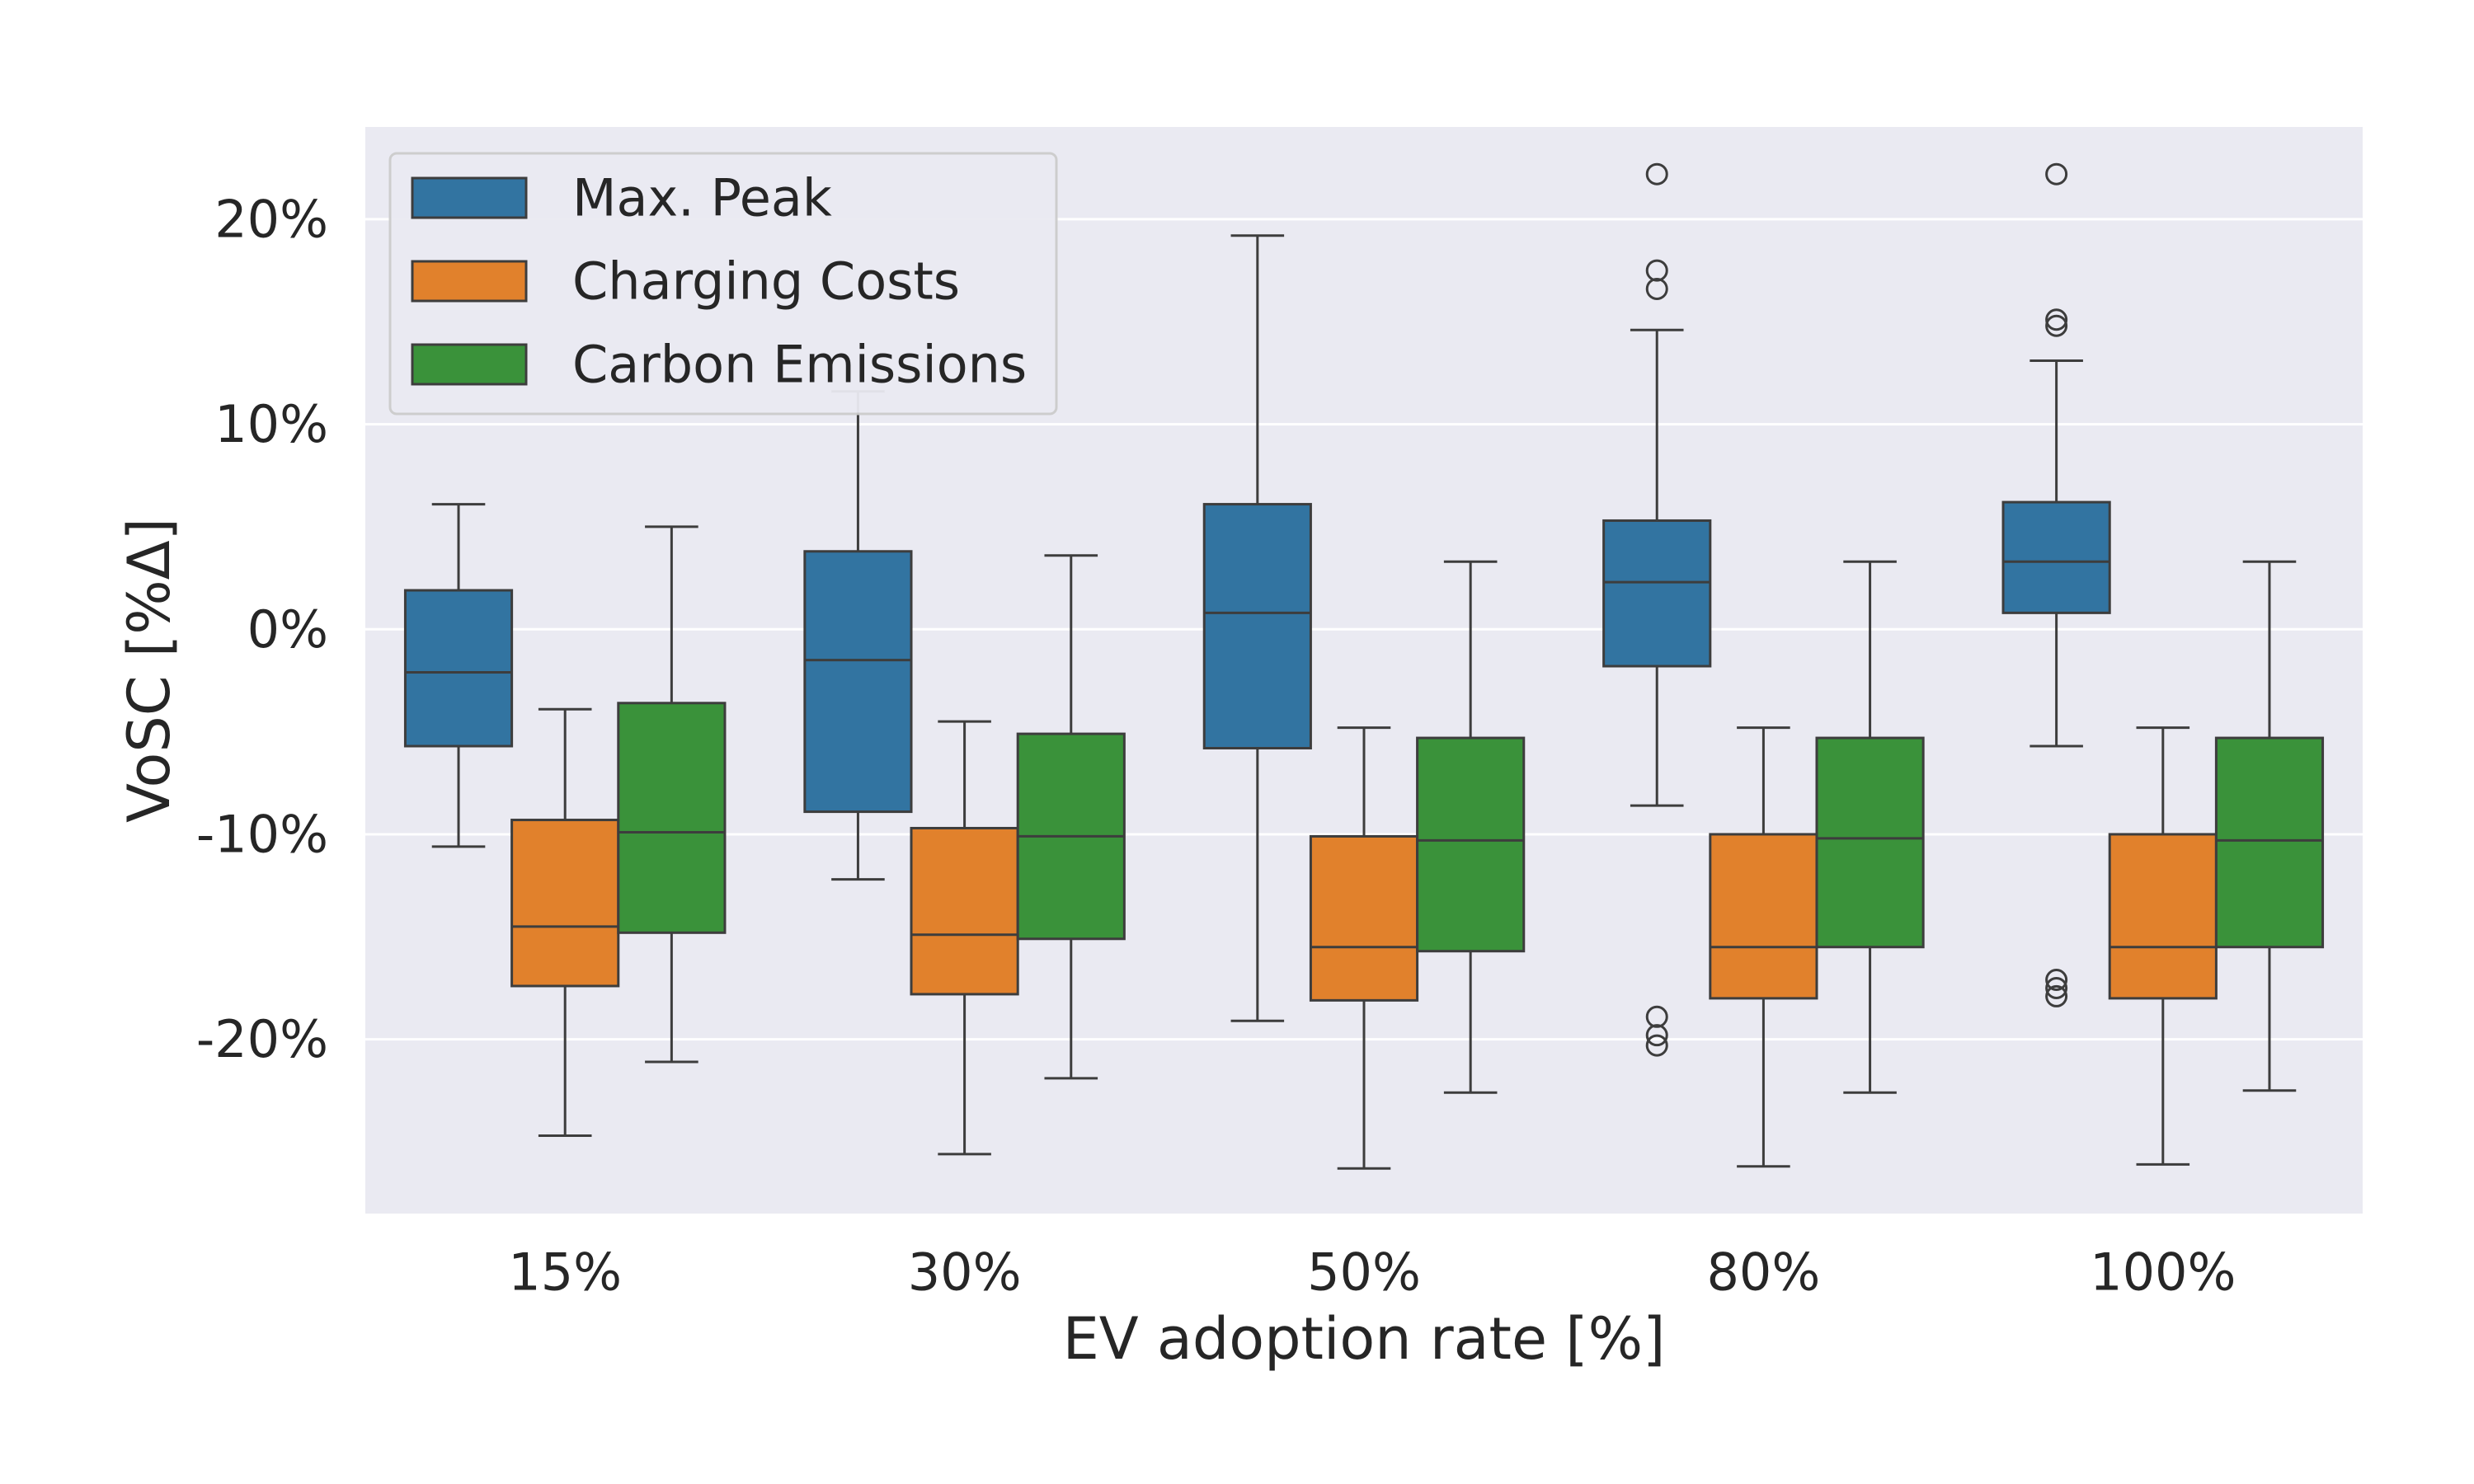  I want to click on legend-label: Max. Peak, so click(702, 198).